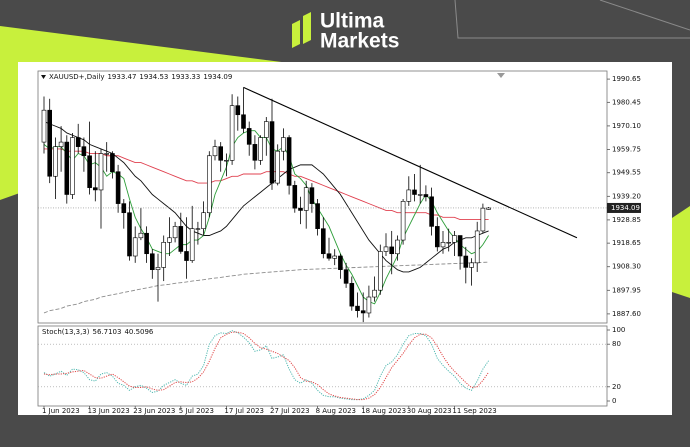  What do you see at coordinates (474, 411) in the screenshot?
I see `x-tick-label: 11 Sep 2023` at bounding box center [474, 411].